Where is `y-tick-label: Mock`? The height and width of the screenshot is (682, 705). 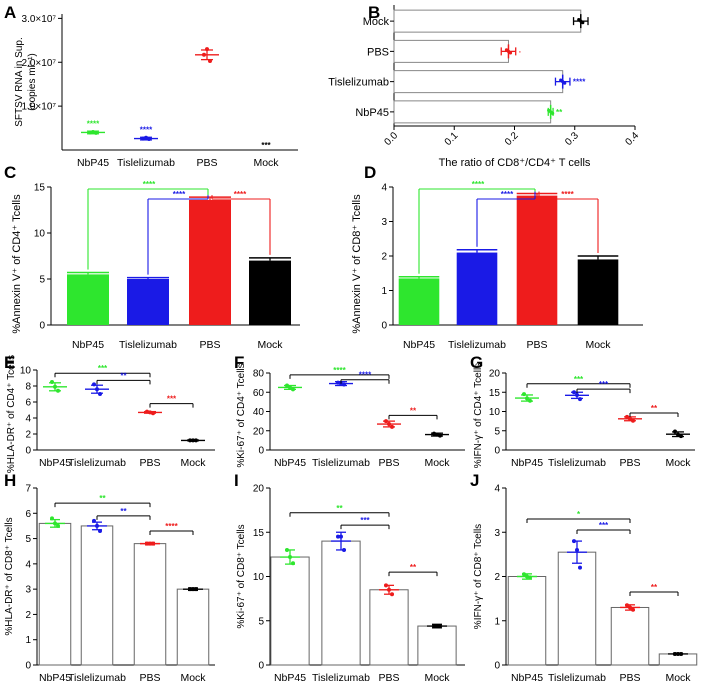 y-tick-label: Mock is located at coordinates (376, 22).